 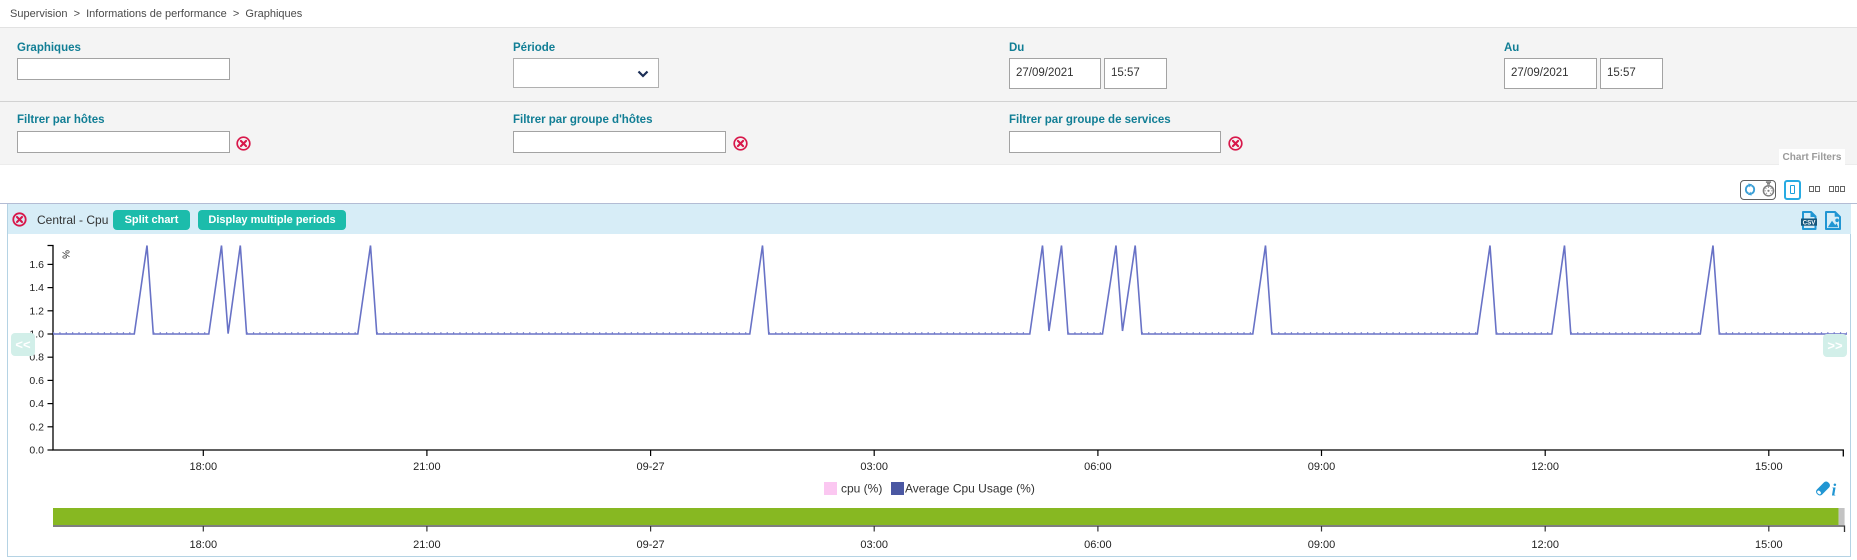 What do you see at coordinates (861, 489) in the screenshot?
I see `svg-text: cpu (%)` at bounding box center [861, 489].